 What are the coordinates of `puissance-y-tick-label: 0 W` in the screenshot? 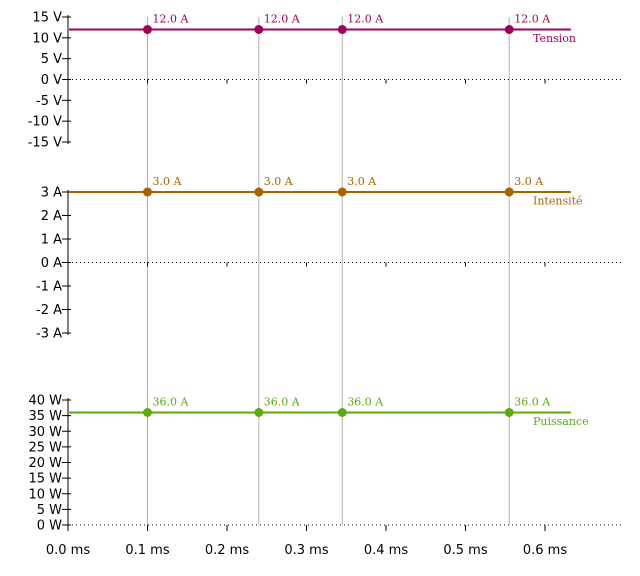 It's located at (49, 526).